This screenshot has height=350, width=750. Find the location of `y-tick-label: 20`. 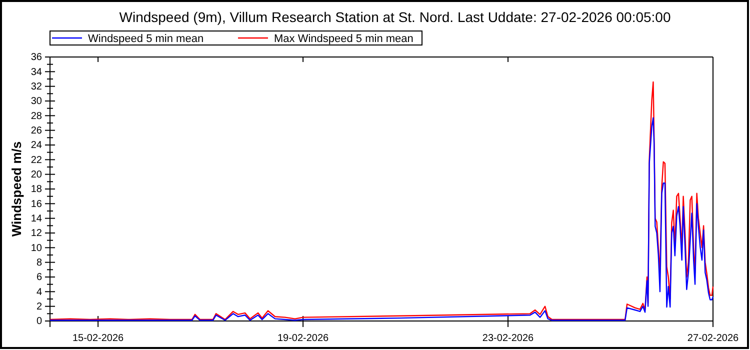

y-tick-label: 20 is located at coordinates (36, 175).